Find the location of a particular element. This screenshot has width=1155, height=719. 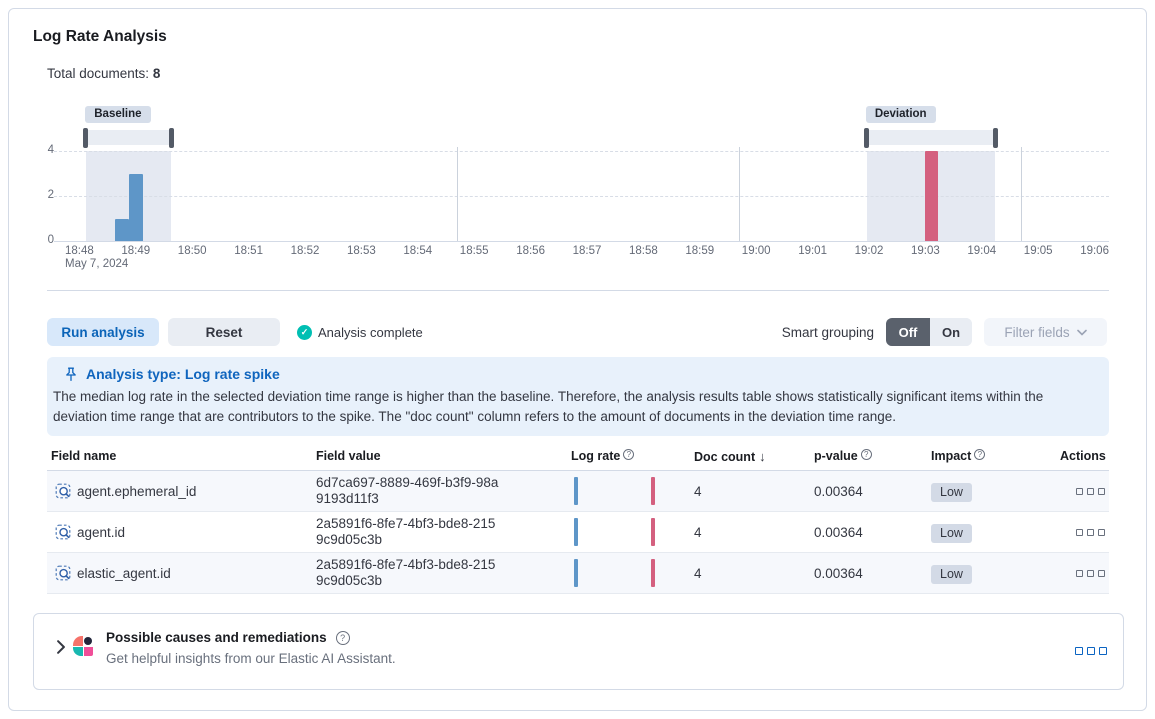

baseline-brush-left-handle is located at coordinates (86, 138).